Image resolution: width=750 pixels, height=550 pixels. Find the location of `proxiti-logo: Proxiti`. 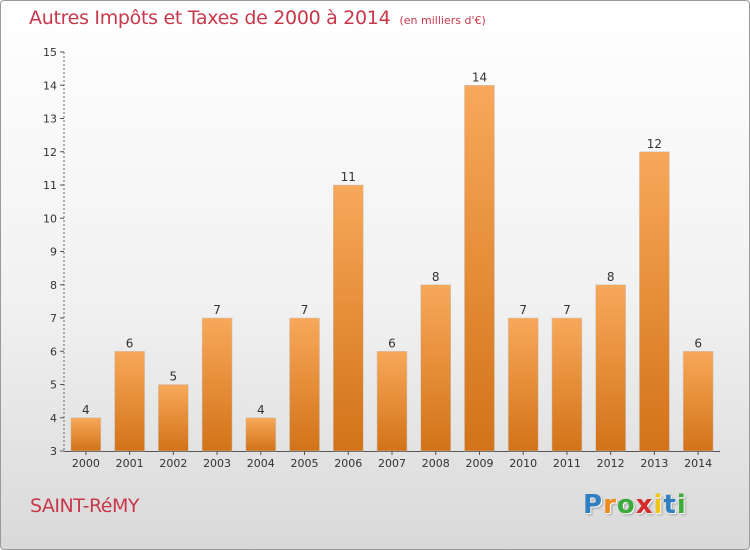

proxiti-logo: Proxiti is located at coordinates (635, 505).